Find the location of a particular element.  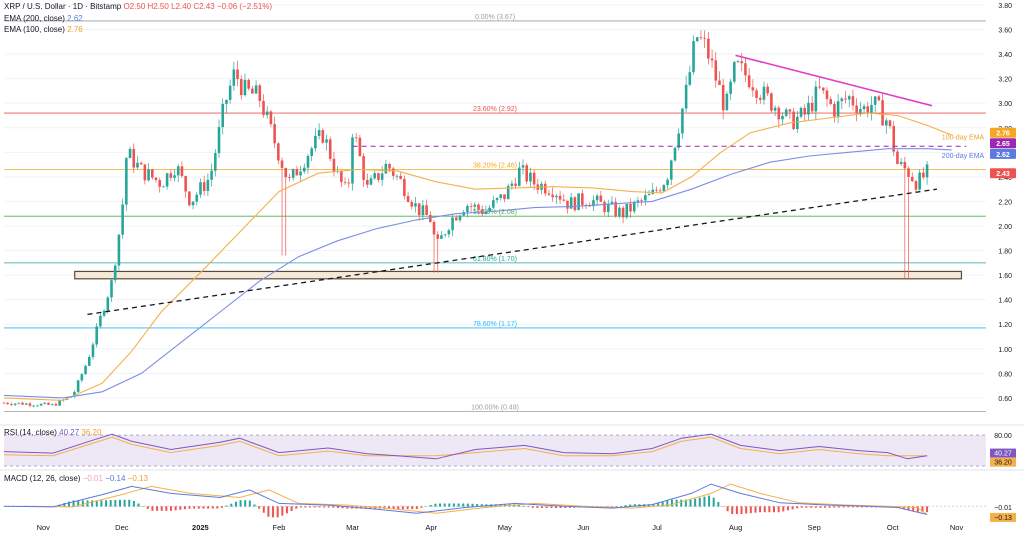

price-tag-label: 2.62 is located at coordinates (1003, 155).